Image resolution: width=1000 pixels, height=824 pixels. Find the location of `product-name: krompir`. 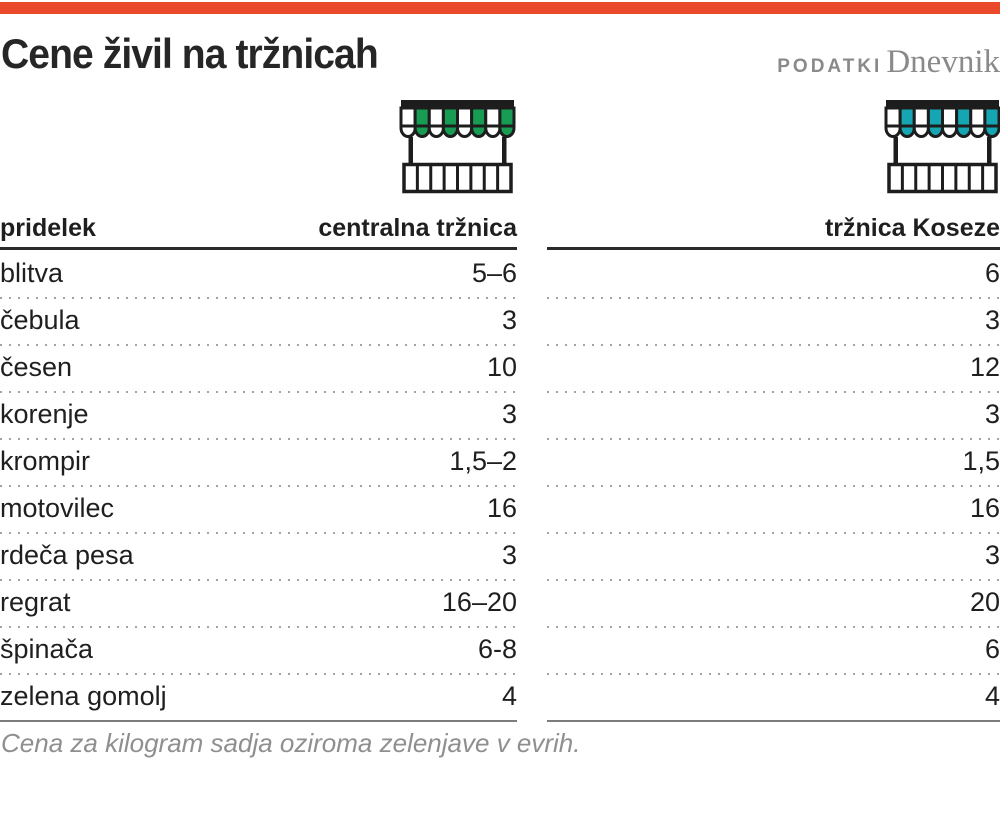

product-name: krompir is located at coordinates (45, 461).